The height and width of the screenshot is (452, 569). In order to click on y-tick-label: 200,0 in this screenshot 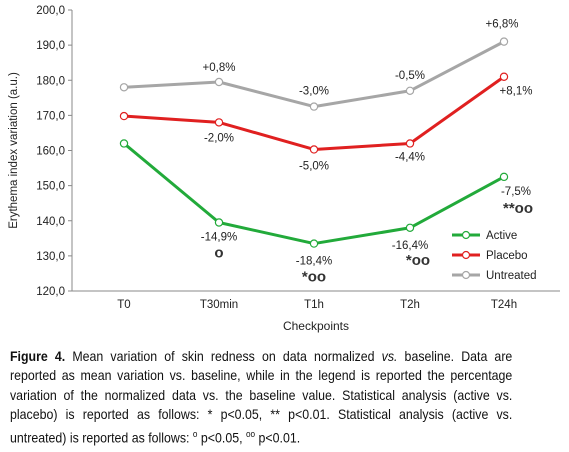, I will do `click(50, 11)`.